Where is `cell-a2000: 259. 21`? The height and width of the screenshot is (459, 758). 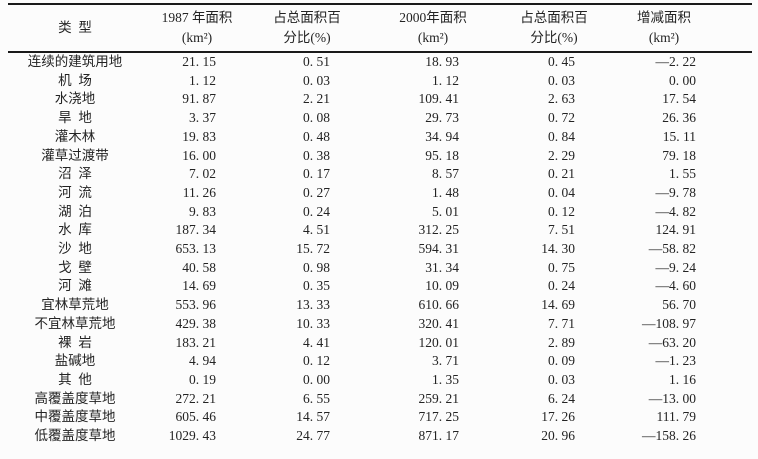 cell-a2000: 259. 21 is located at coordinates (439, 398).